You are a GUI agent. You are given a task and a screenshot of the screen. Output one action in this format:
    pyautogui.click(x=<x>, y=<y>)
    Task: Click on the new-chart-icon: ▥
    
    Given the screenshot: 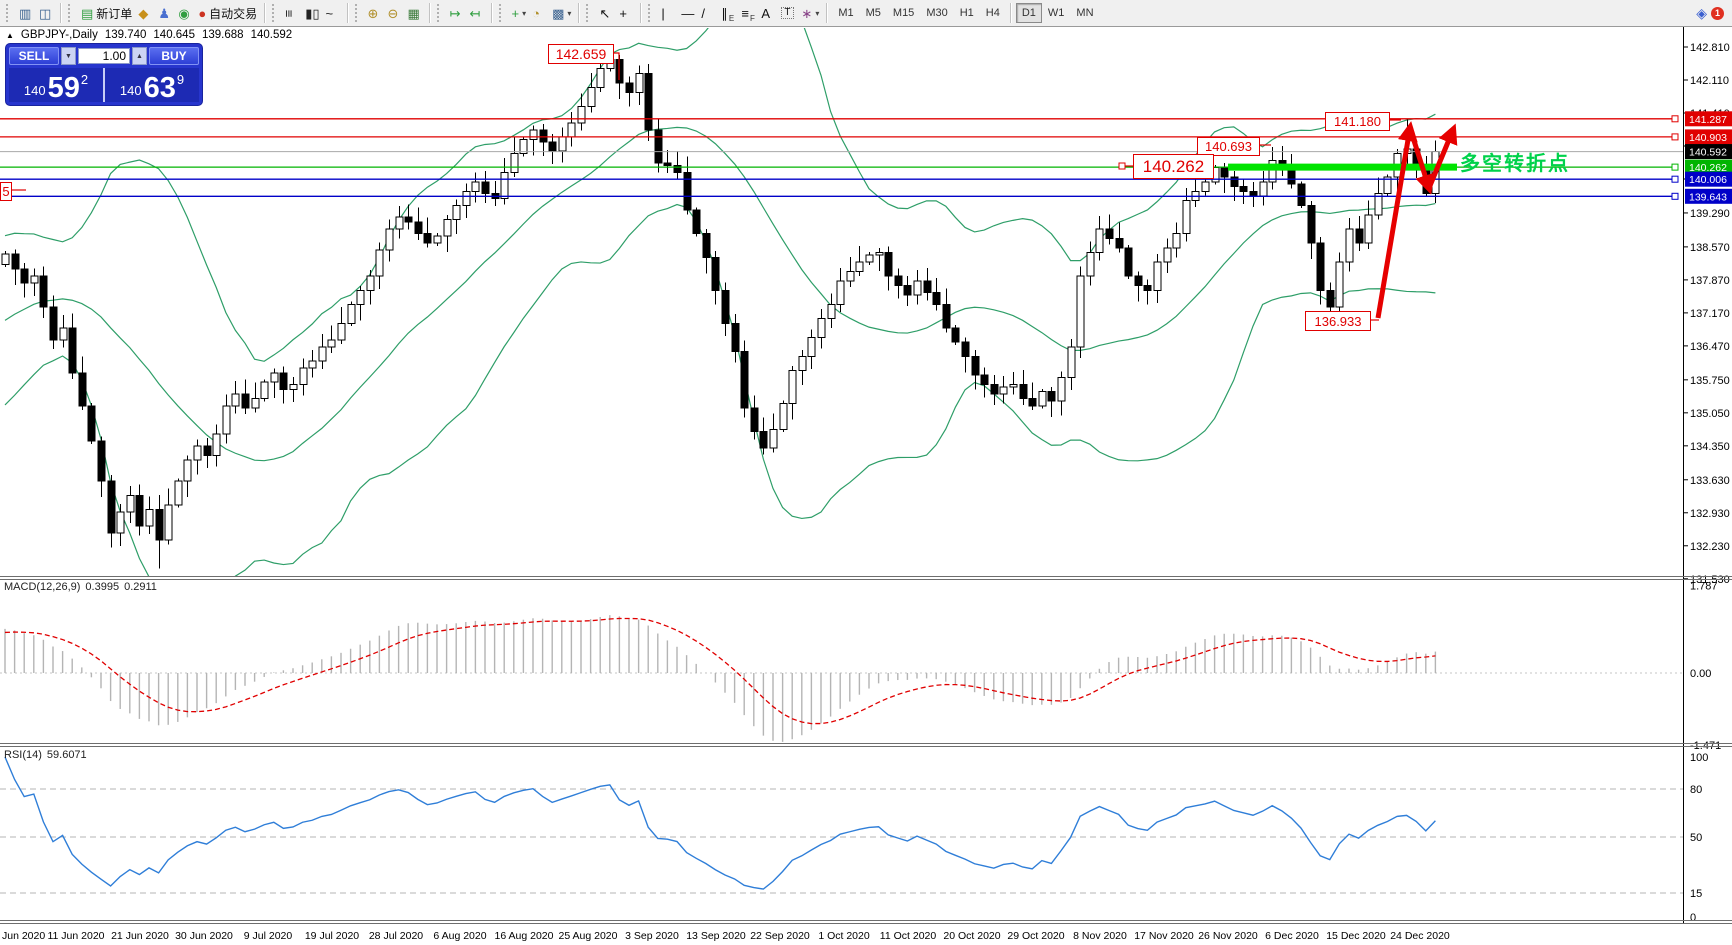 What is the action you would take?
    pyautogui.click(x=26, y=13)
    